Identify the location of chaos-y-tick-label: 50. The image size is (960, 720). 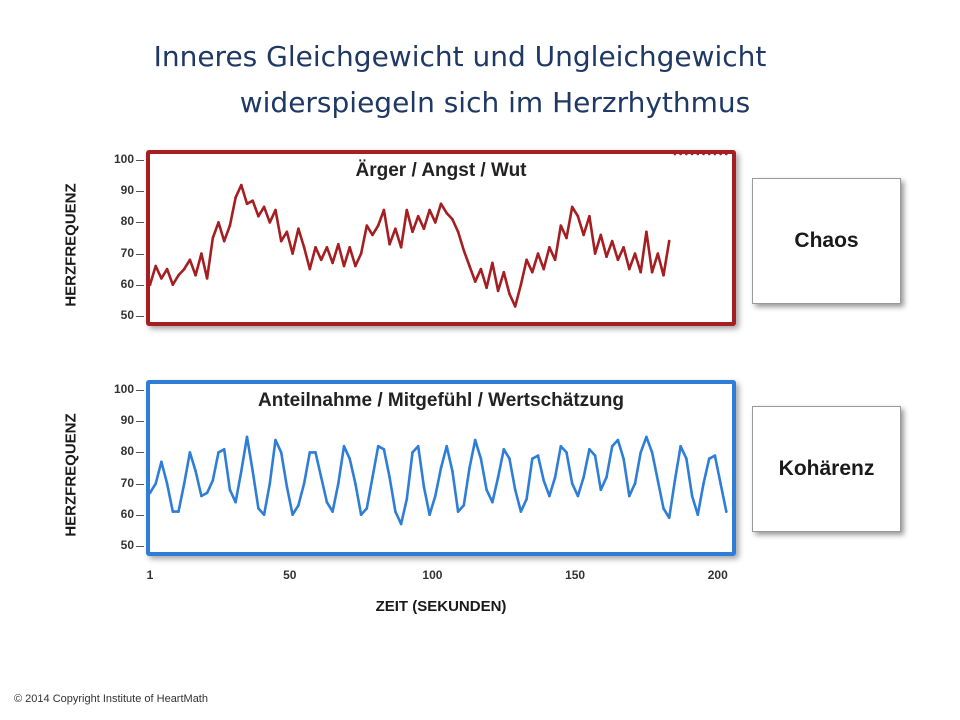
(127, 314).